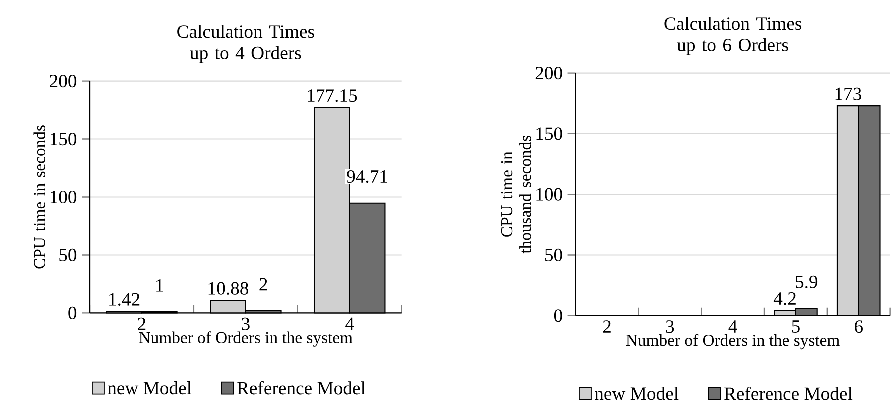 The width and height of the screenshot is (893, 410). Describe the element at coordinates (516, 195) in the screenshot. I see `y-axis-title: CPU time in thousand seconds` at that location.